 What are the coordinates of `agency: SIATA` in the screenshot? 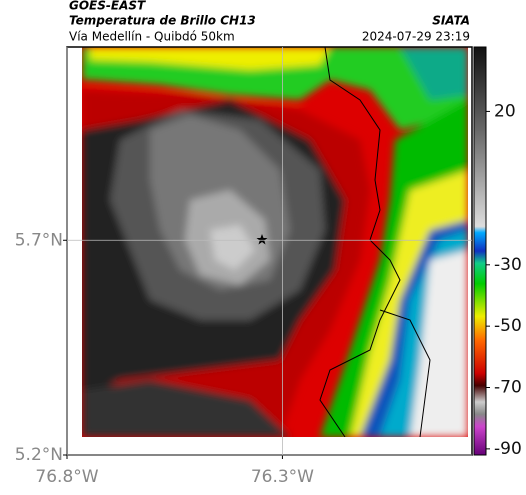 It's located at (451, 21).